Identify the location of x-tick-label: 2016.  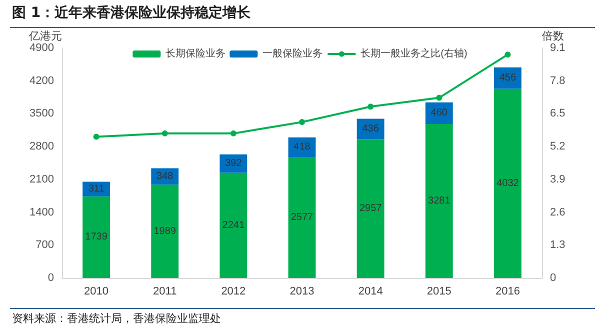
(507, 292).